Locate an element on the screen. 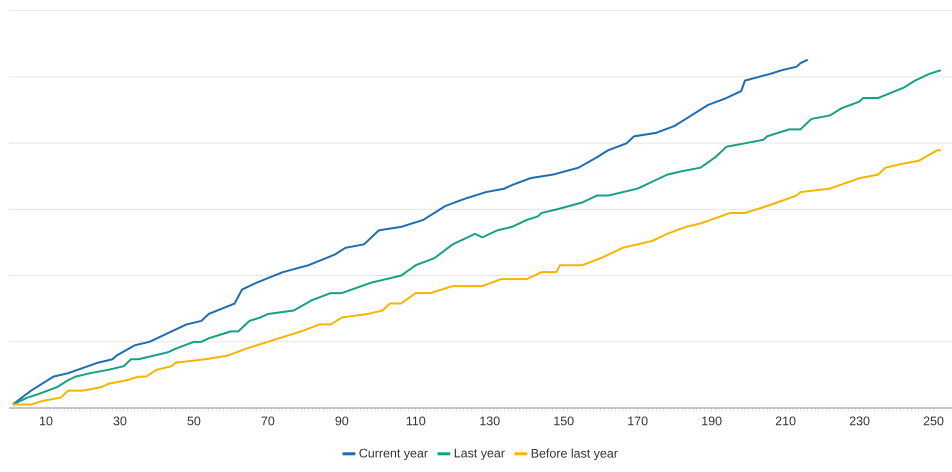  x-tick-label: 170 is located at coordinates (638, 421).